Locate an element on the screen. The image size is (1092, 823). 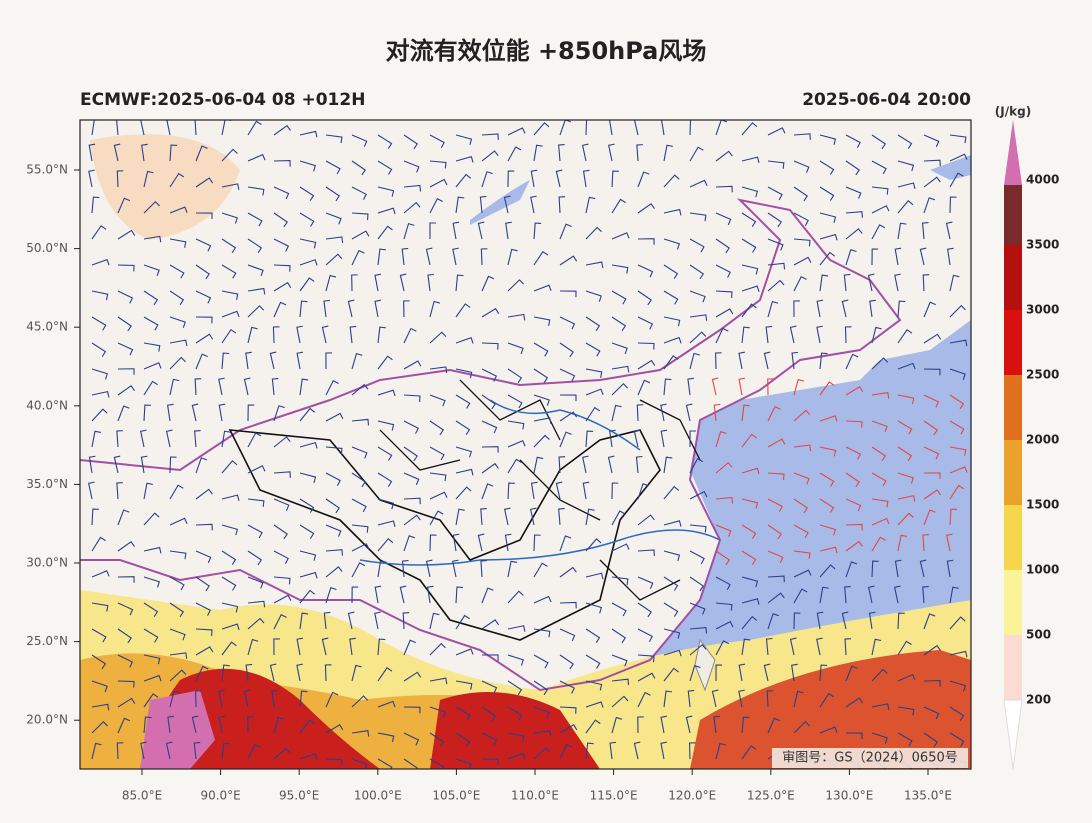
y-tick-label: 30.0°N is located at coordinates (47, 563).